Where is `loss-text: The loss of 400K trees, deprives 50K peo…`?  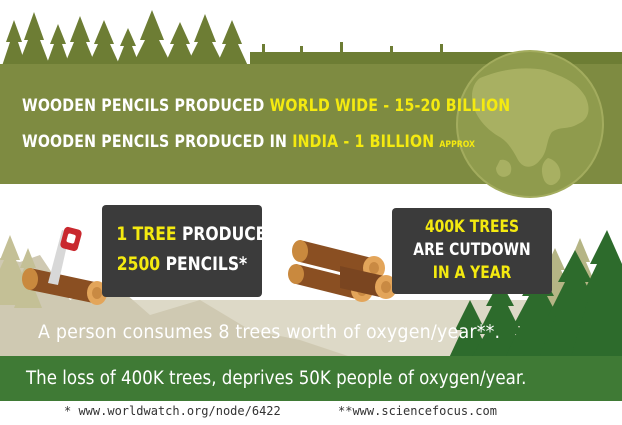 loss-text: The loss of 400K trees, deprives 50K peo… is located at coordinates (276, 378).